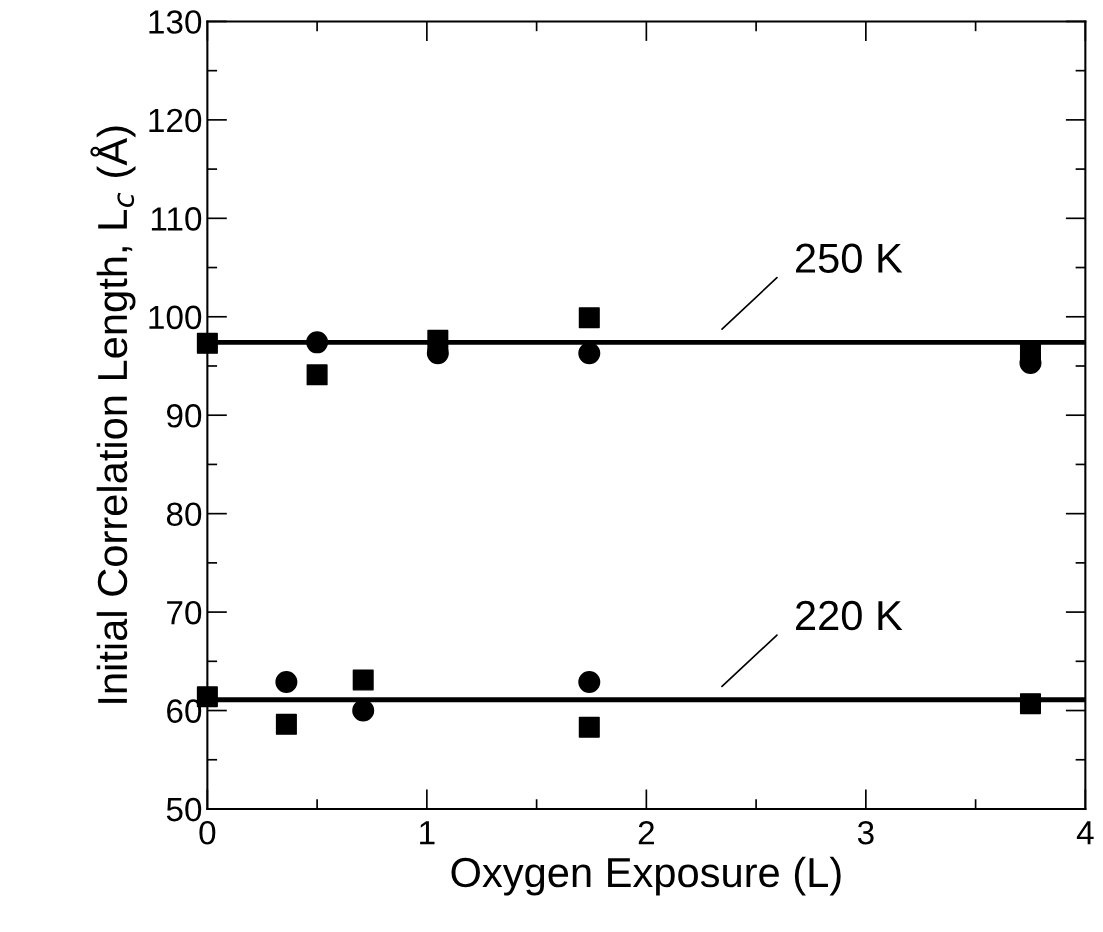 The height and width of the screenshot is (932, 1103). What do you see at coordinates (184, 514) in the screenshot?
I see `y-tick-label: 80` at bounding box center [184, 514].